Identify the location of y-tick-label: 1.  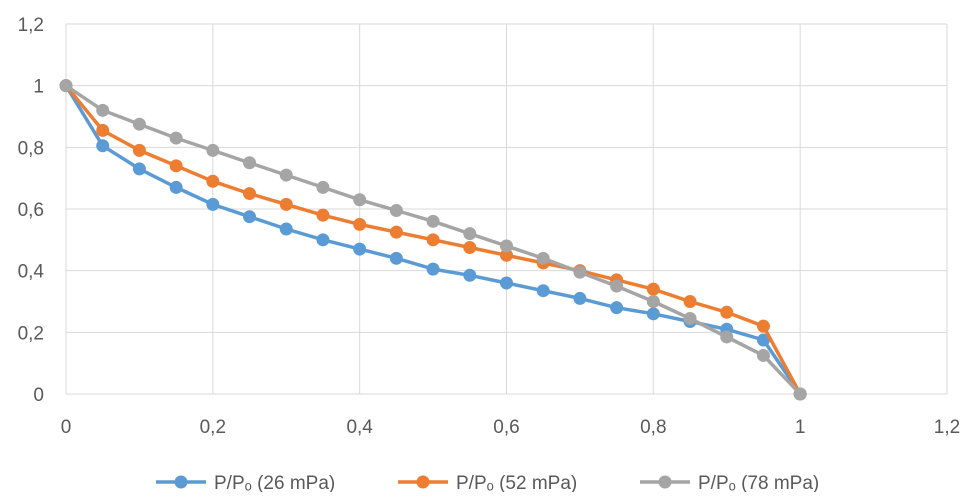
(38, 87).